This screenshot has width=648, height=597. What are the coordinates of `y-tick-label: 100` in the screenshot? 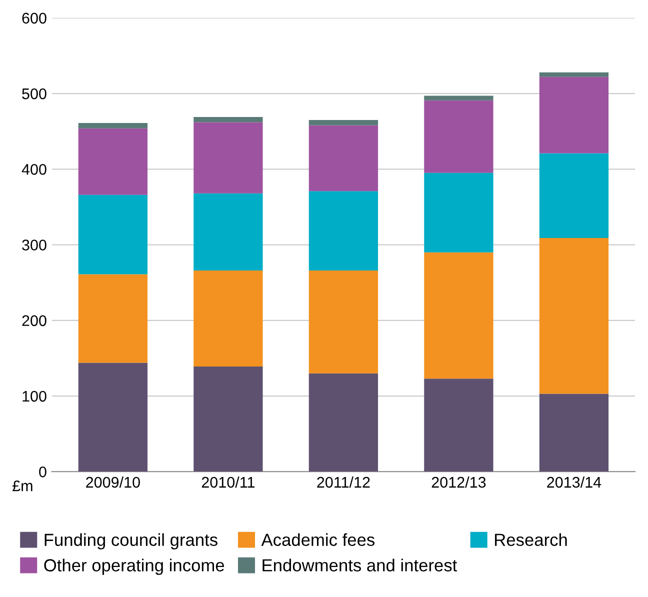 It's located at (34, 396).